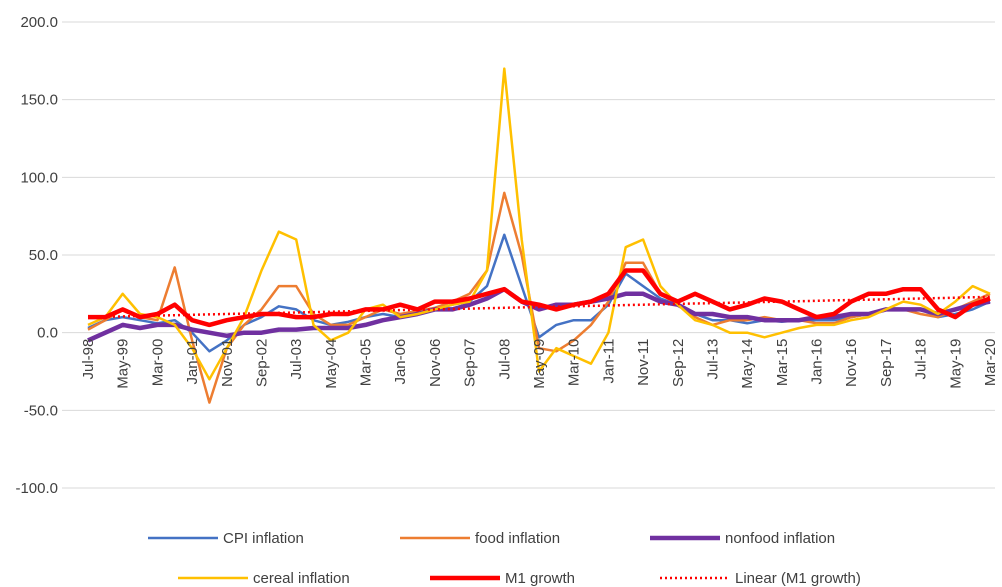 This screenshot has height=587, width=1002. What do you see at coordinates (192, 362) in the screenshot?
I see `x-tick-label: Jan-01` at bounding box center [192, 362].